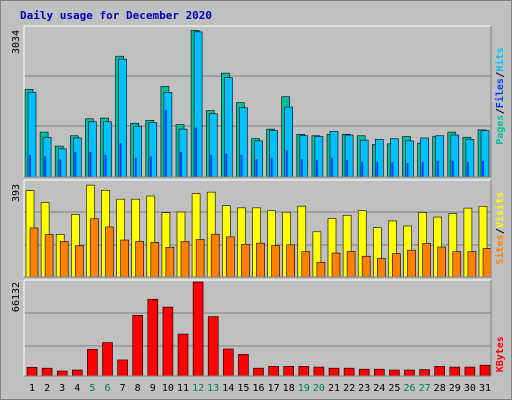 This screenshot has width=512, height=400. I want to click on x-tick-label: 17, so click(274, 388).